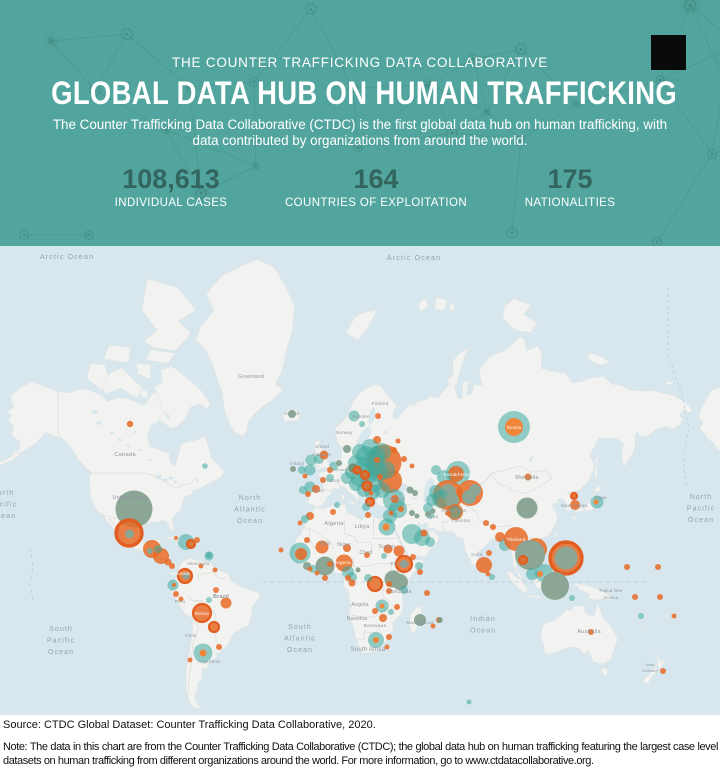  I want to click on svg-text: Mongolia, so click(526, 478).